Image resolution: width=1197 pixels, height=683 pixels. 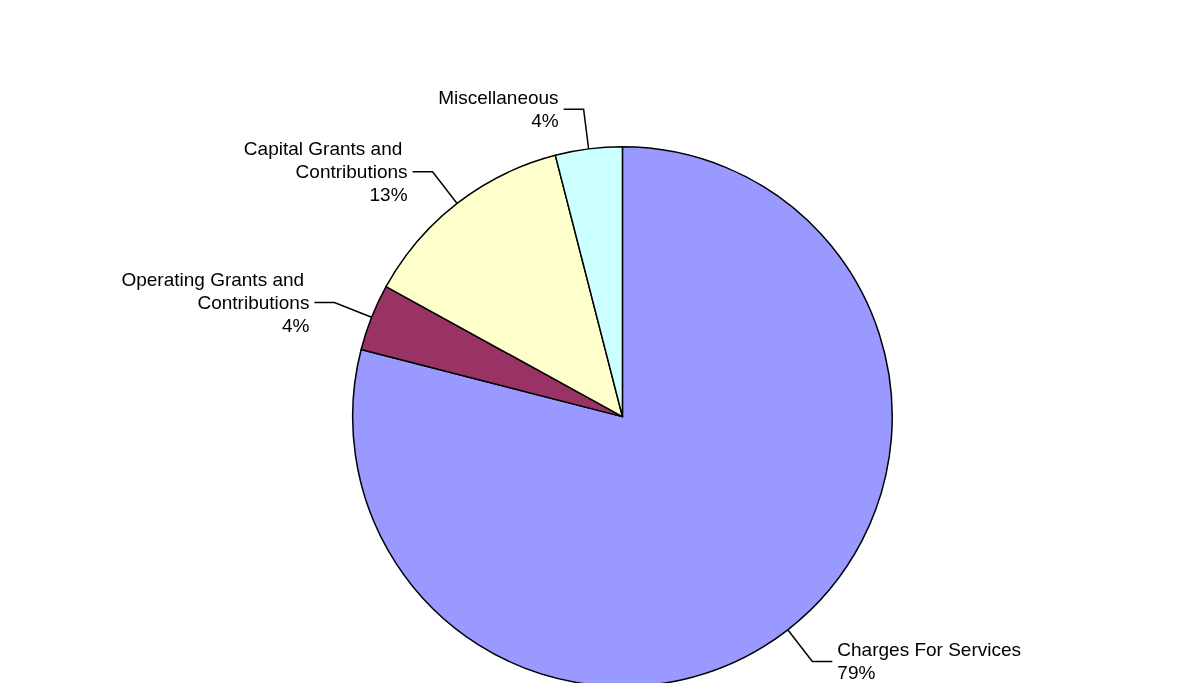 I want to click on data-label: 79%, so click(x=856, y=672).